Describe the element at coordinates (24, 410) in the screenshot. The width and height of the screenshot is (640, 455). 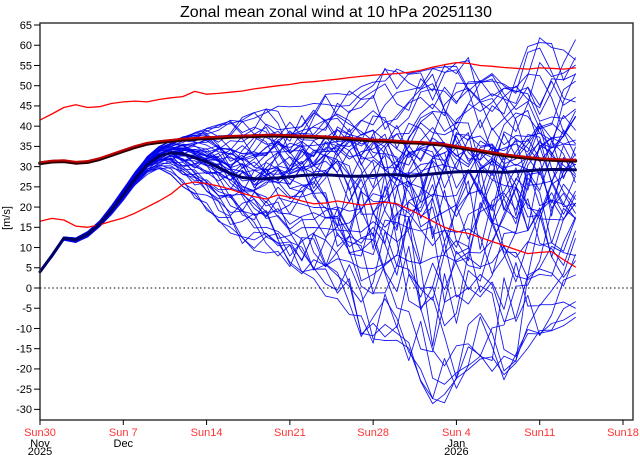
I see `y-tick-label: -30` at that location.